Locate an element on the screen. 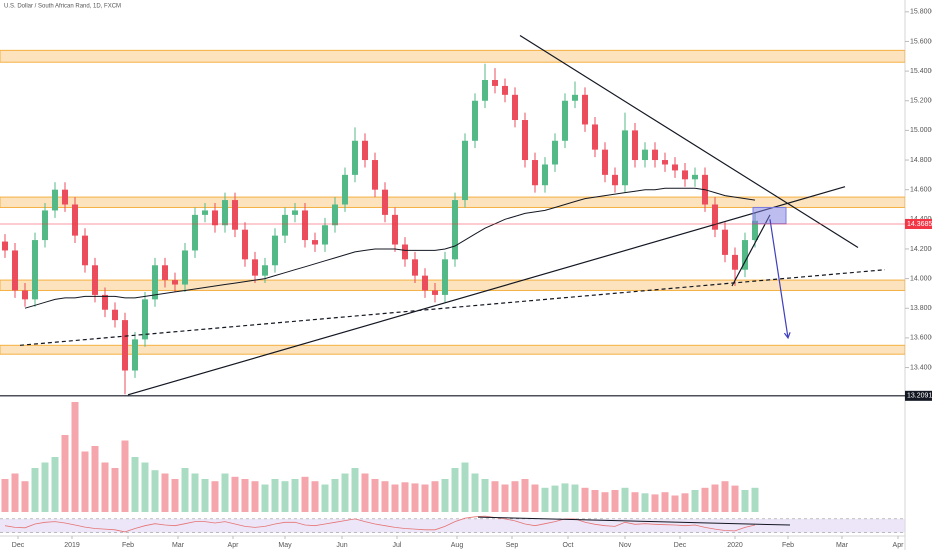  y-tick-label: 15.00000 is located at coordinates (921, 130).